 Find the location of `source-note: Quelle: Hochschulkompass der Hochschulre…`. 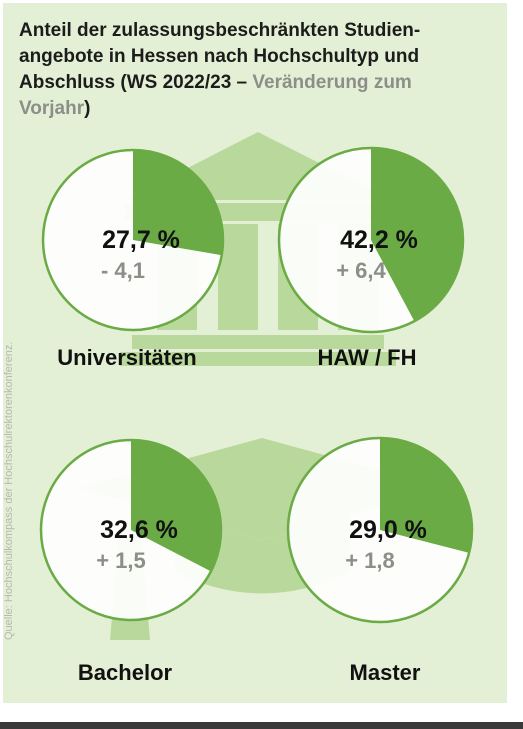

source-note: Quelle: Hochschulkompass der Hochschulre… is located at coordinates (9, 490).